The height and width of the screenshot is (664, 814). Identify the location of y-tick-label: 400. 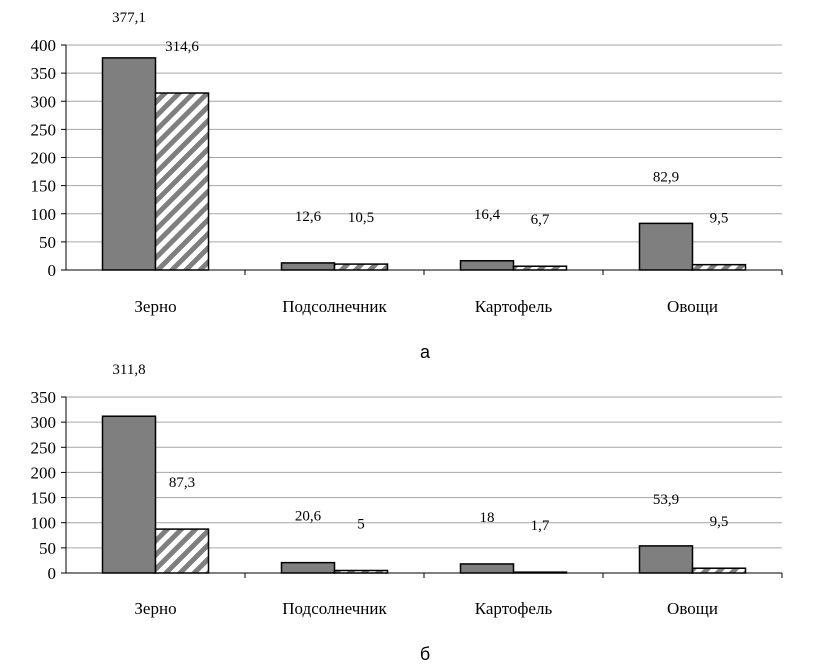
(44, 45).